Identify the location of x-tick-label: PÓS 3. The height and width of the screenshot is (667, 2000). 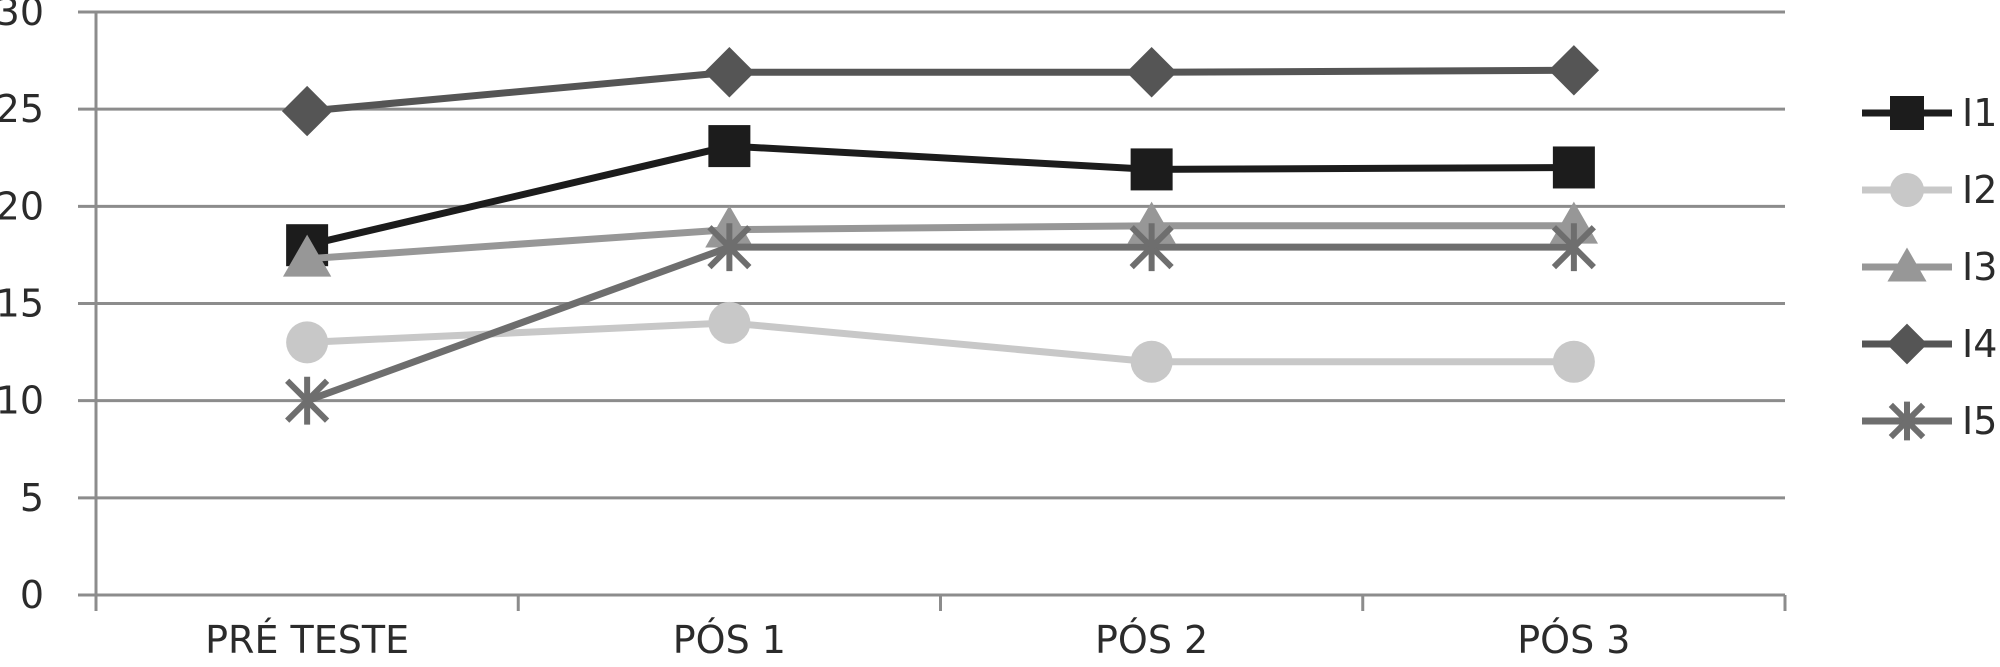
(1573, 640).